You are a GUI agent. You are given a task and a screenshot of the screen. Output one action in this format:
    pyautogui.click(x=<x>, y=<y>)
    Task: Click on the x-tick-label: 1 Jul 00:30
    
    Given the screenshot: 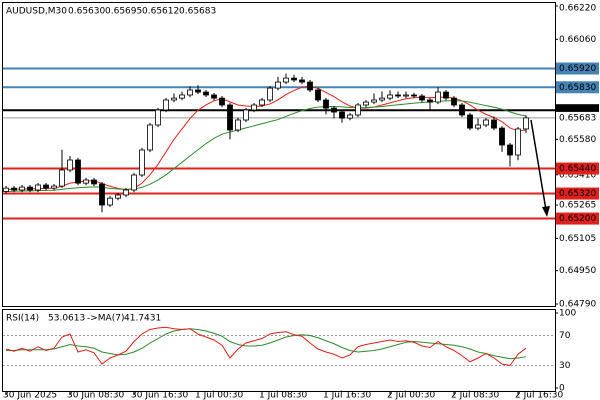 What is the action you would take?
    pyautogui.click(x=219, y=395)
    